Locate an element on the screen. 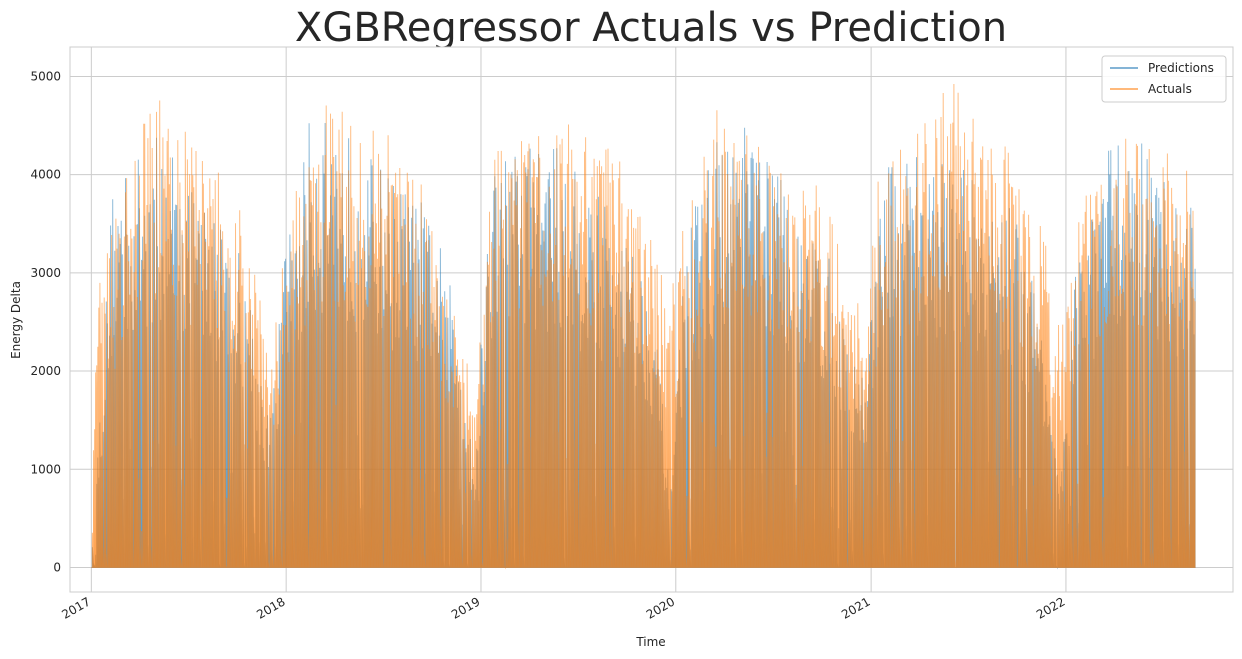  y-tick-label: 4000 is located at coordinates (45, 175).